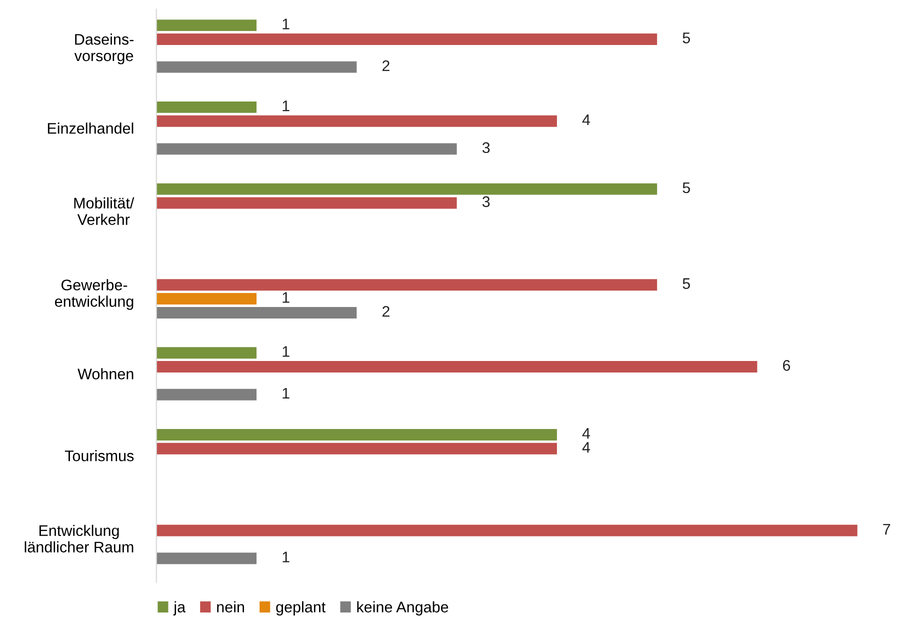  What do you see at coordinates (886, 529) in the screenshot?
I see `data-label: 7` at bounding box center [886, 529].